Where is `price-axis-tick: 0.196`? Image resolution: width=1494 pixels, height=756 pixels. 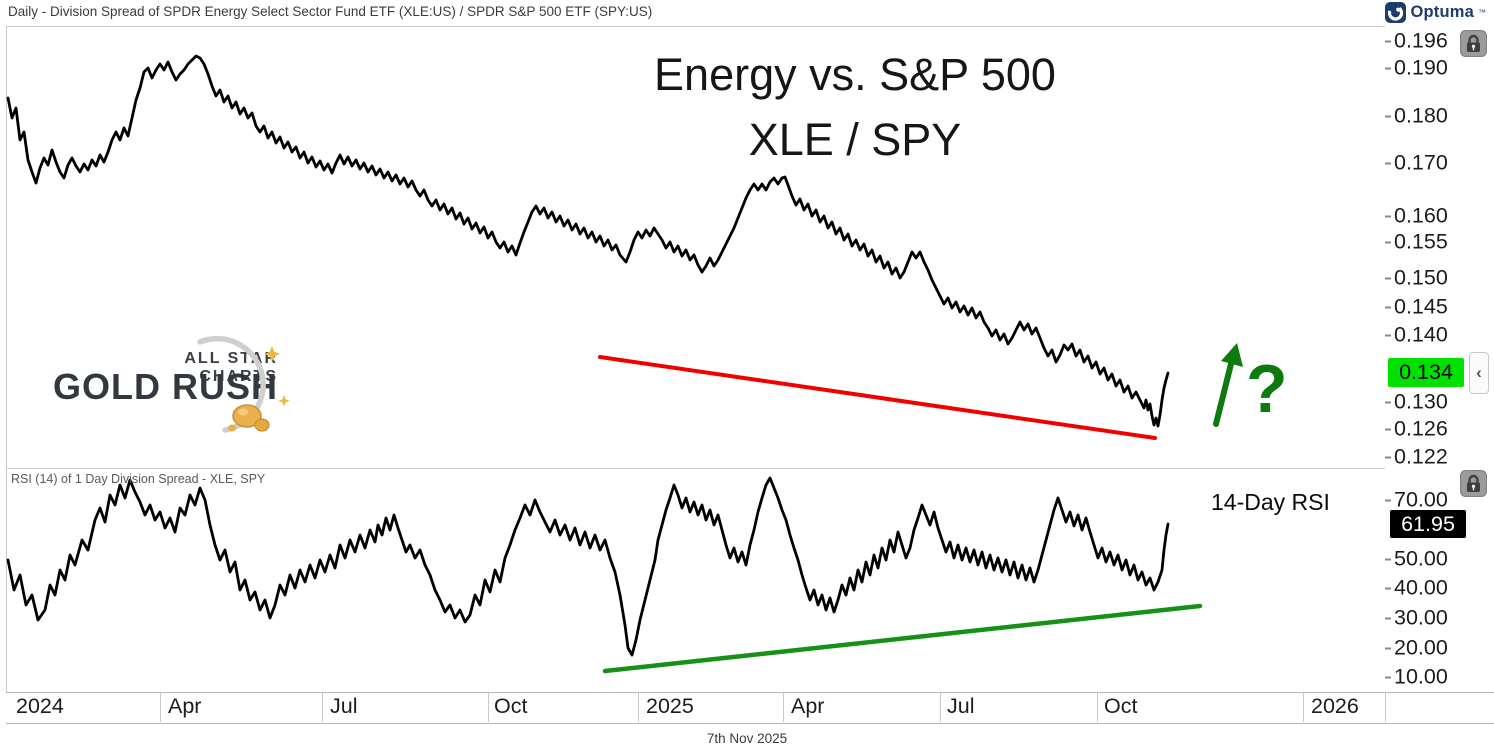
price-axis-tick: 0.196 is located at coordinates (1416, 41).